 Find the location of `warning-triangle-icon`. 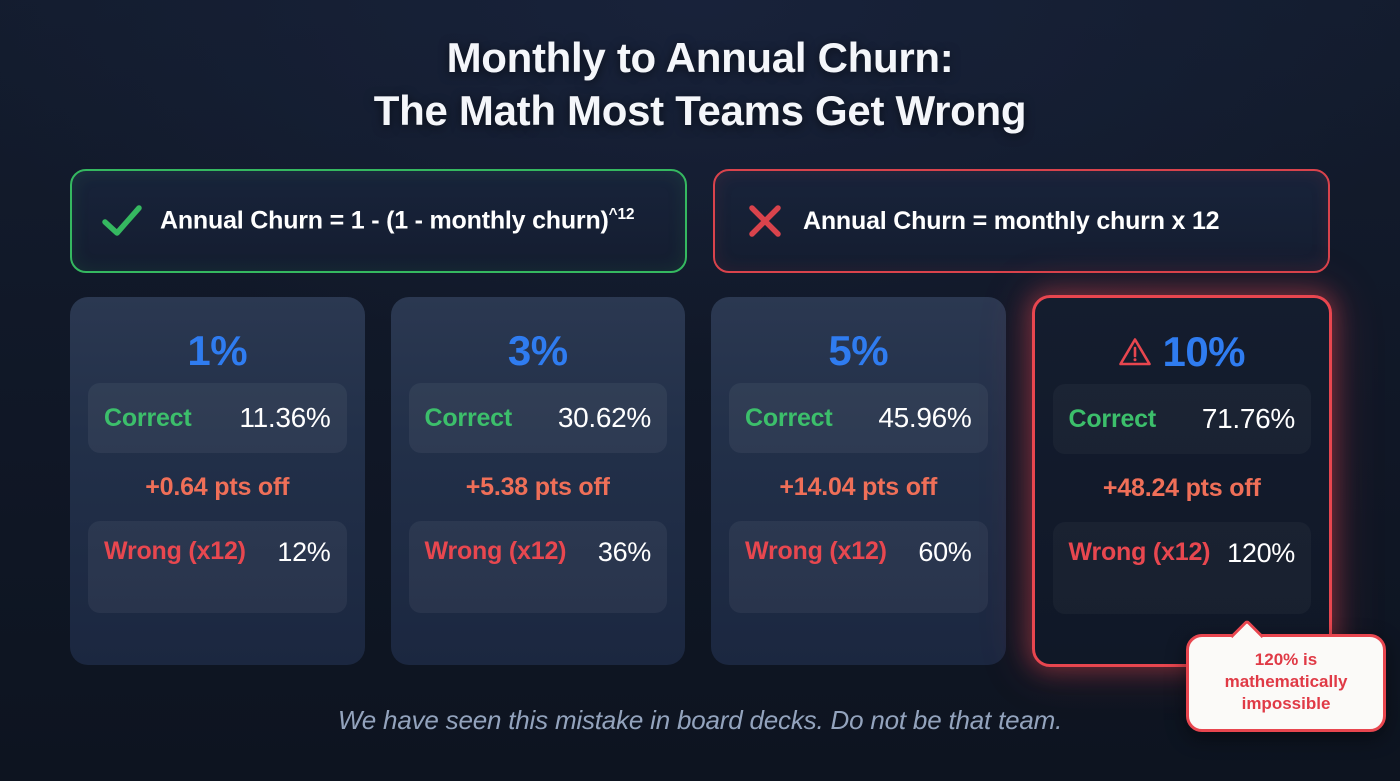

warning-triangle-icon is located at coordinates (1135, 352).